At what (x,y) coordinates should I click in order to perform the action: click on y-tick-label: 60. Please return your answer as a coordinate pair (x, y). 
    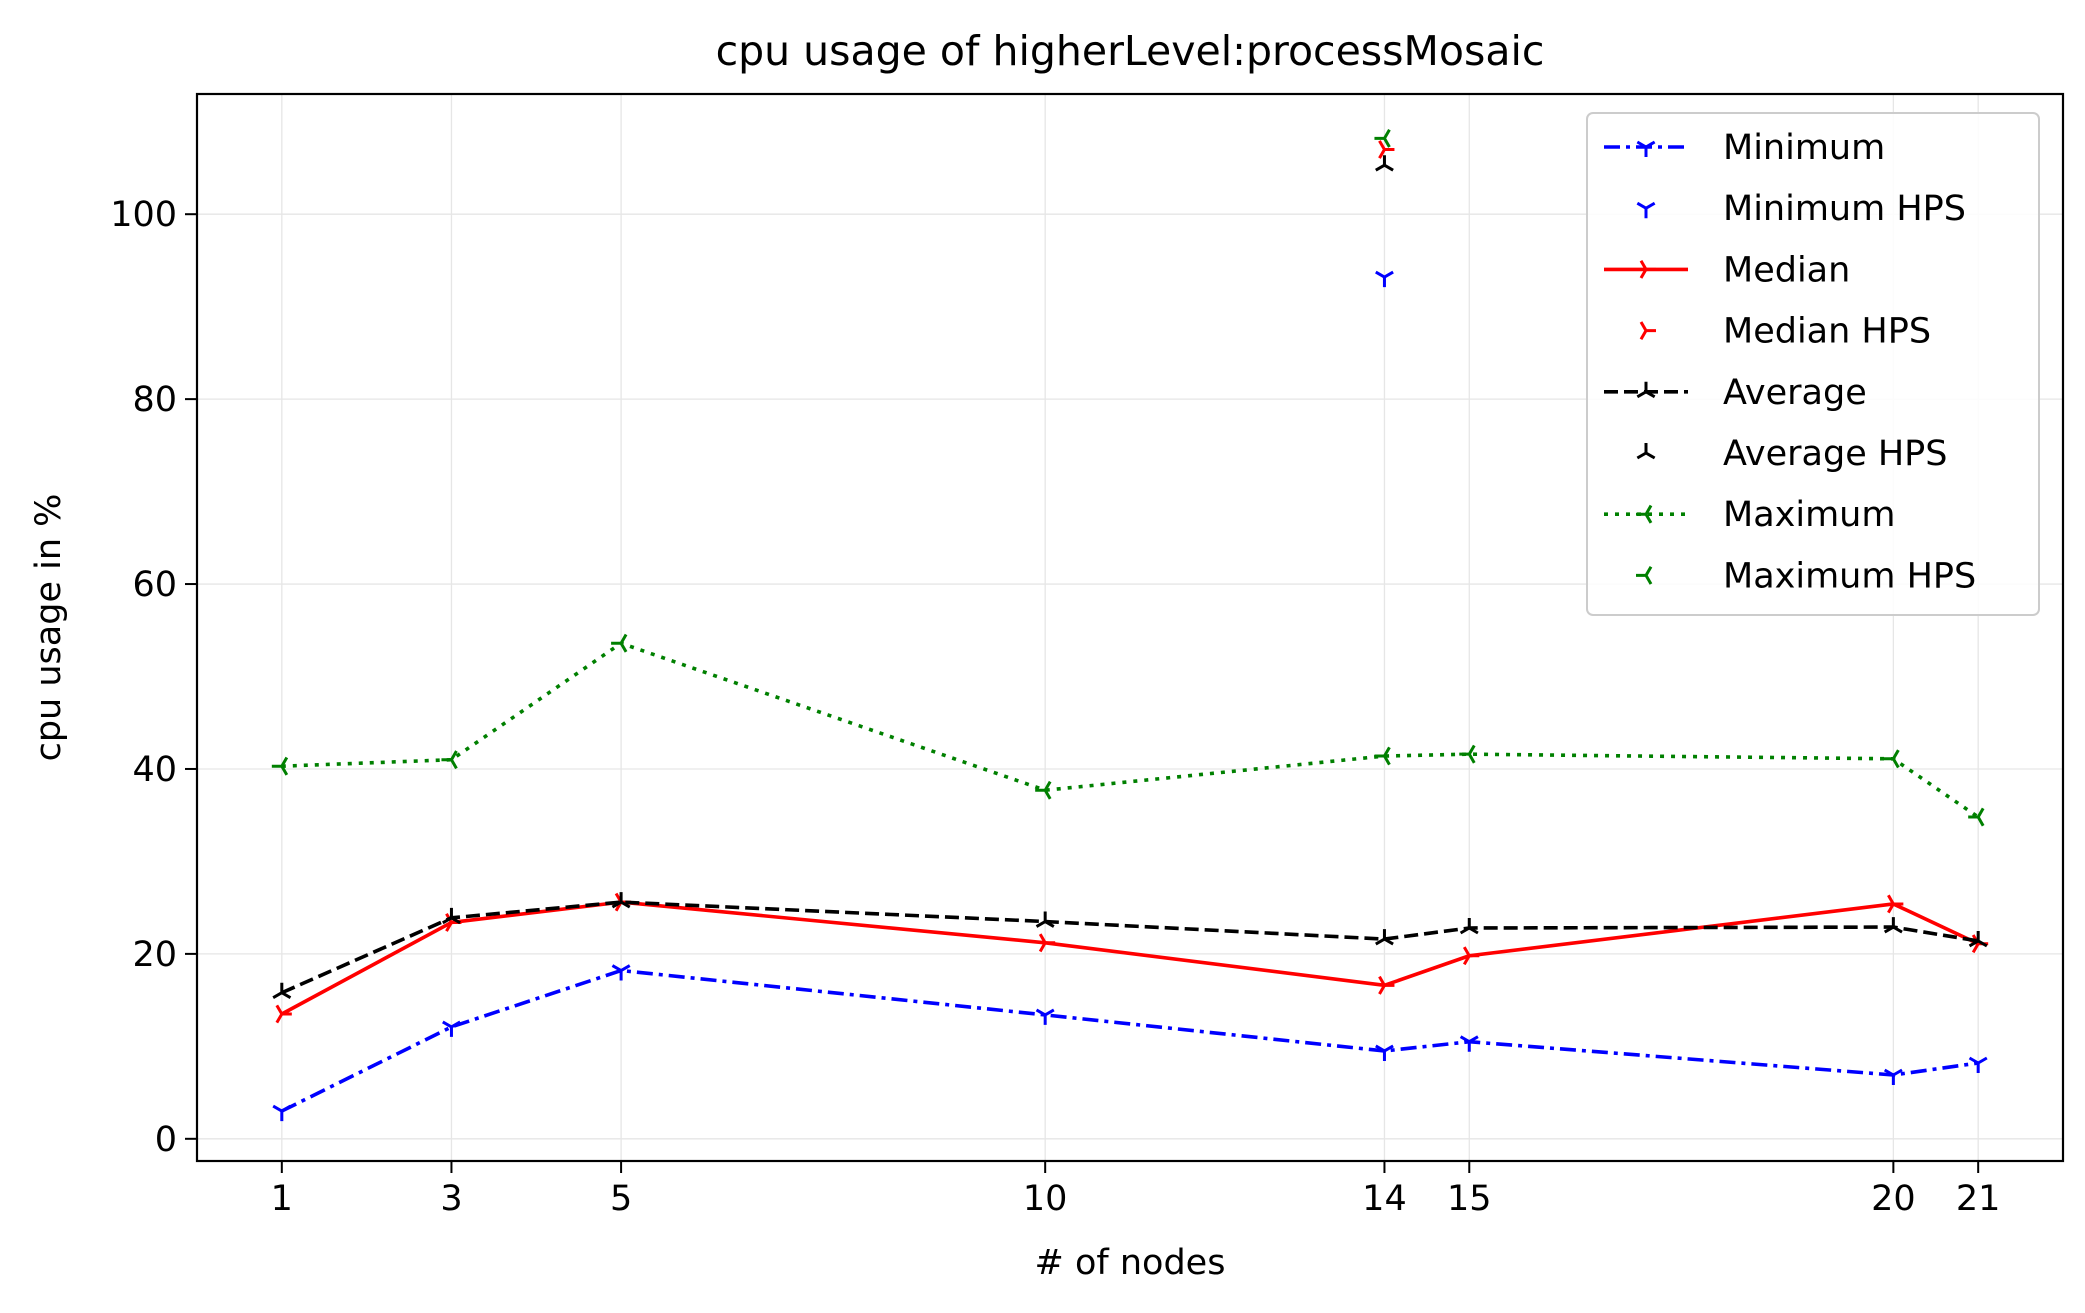
    Looking at the image, I should click on (154, 585).